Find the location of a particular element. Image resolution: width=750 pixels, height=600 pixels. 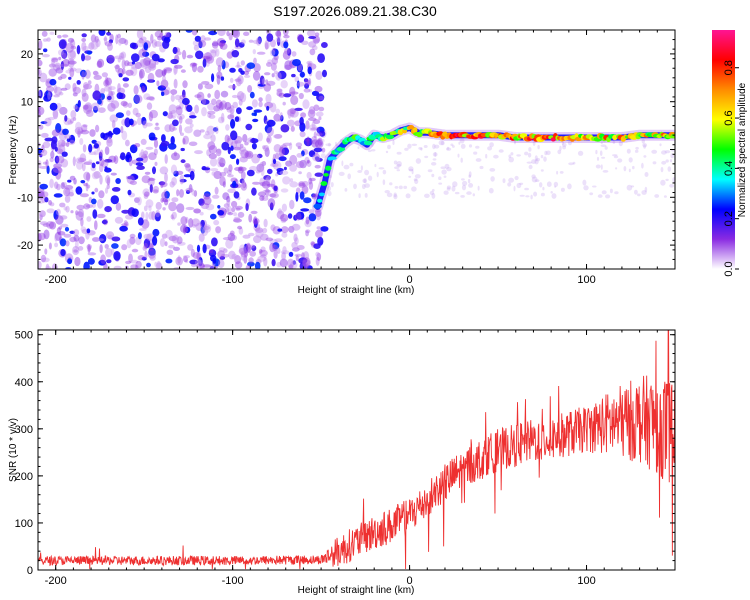

y-tick-label: 200 is located at coordinates (24, 477).